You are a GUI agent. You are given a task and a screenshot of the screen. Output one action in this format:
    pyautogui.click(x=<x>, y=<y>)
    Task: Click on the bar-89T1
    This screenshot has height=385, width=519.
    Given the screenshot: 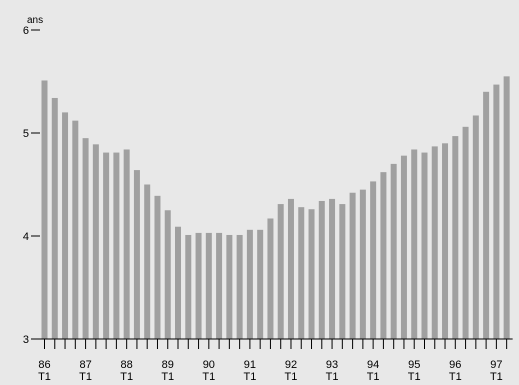 What is the action you would take?
    pyautogui.click(x=167, y=274)
    